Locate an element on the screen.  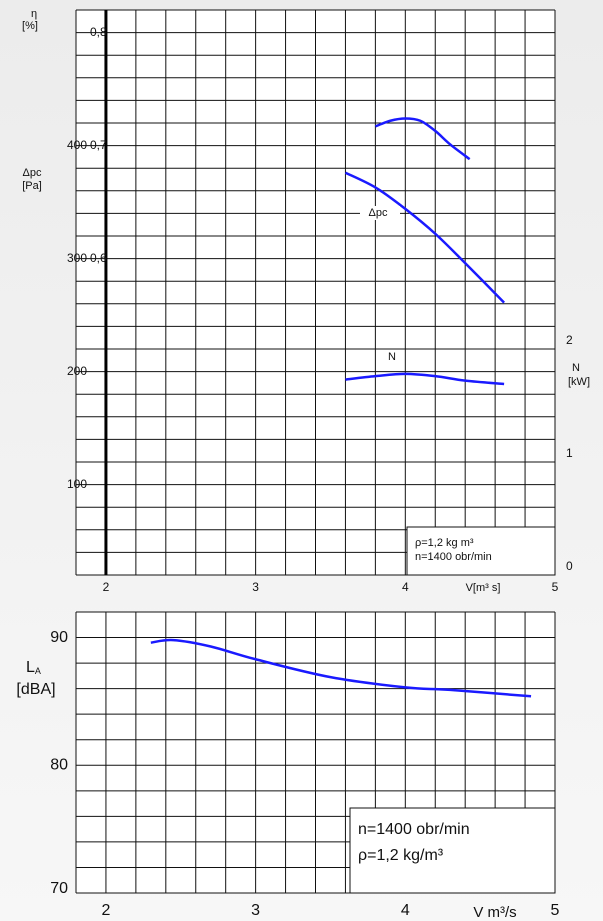
y3-tick-label: 0,8 is located at coordinates (98, 32).